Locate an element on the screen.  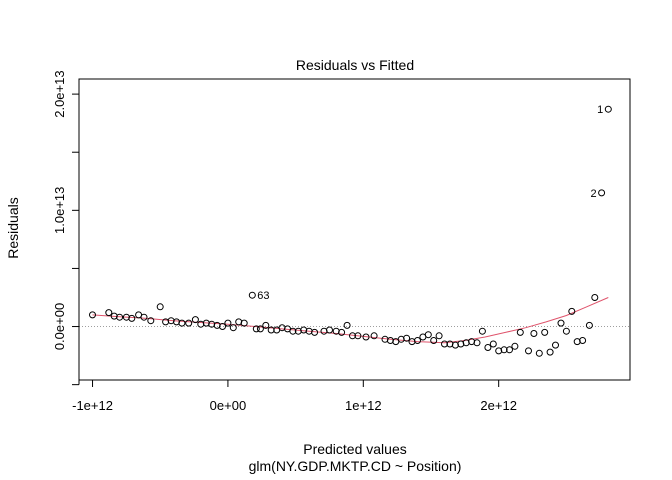
x-axis: -1e+12 0e+00 1e+12 2e+12 is located at coordinates (294, 396).